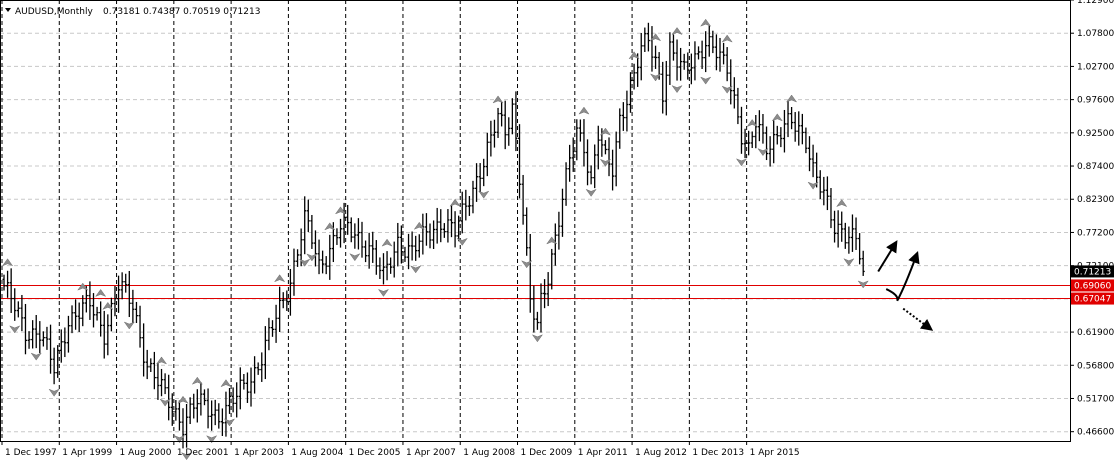  I want to click on x-tick-label: 1 Aug 2012, so click(661, 453).